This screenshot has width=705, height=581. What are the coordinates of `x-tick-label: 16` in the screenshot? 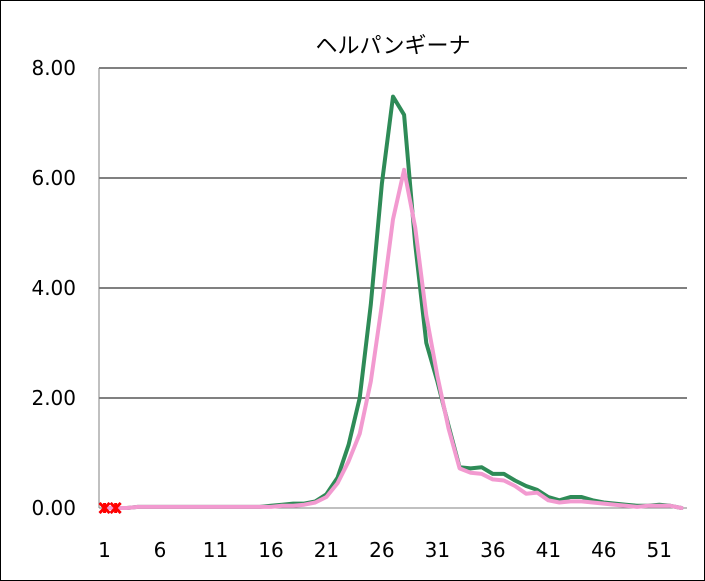 It's located at (270, 550).